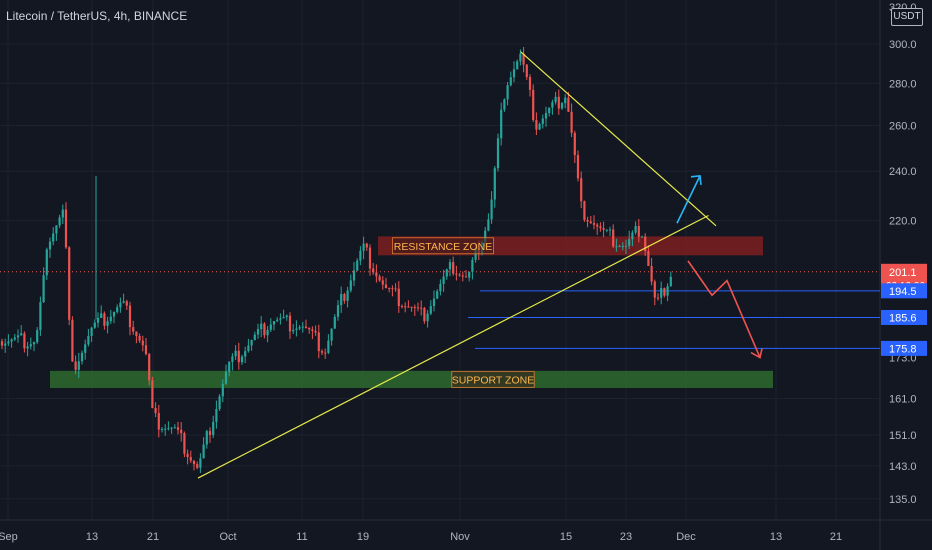  Describe the element at coordinates (903, 436) in the screenshot. I see `y-tick-label: 151.0` at that location.